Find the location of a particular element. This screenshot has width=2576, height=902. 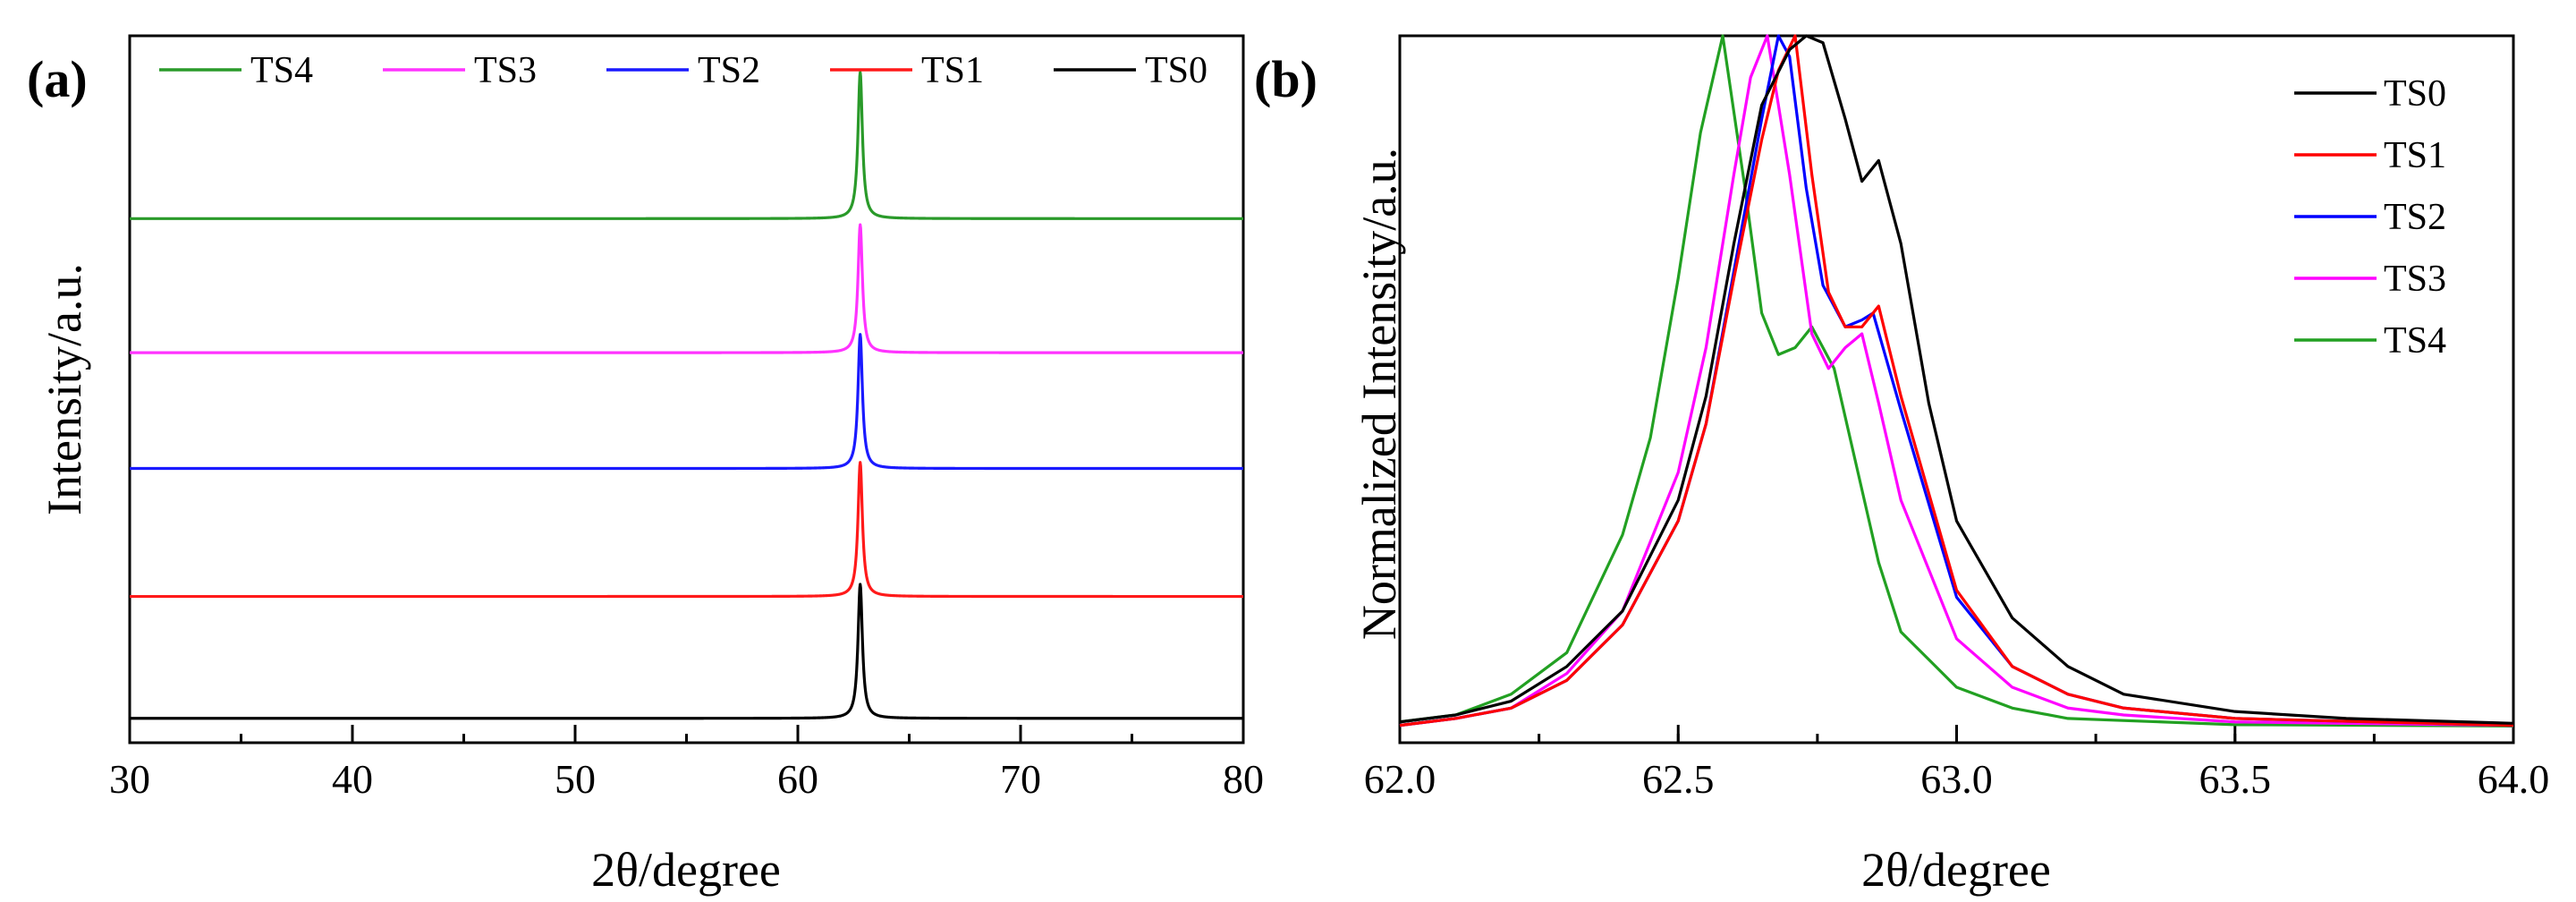

panel-a-series-ts0 is located at coordinates (686, 651).